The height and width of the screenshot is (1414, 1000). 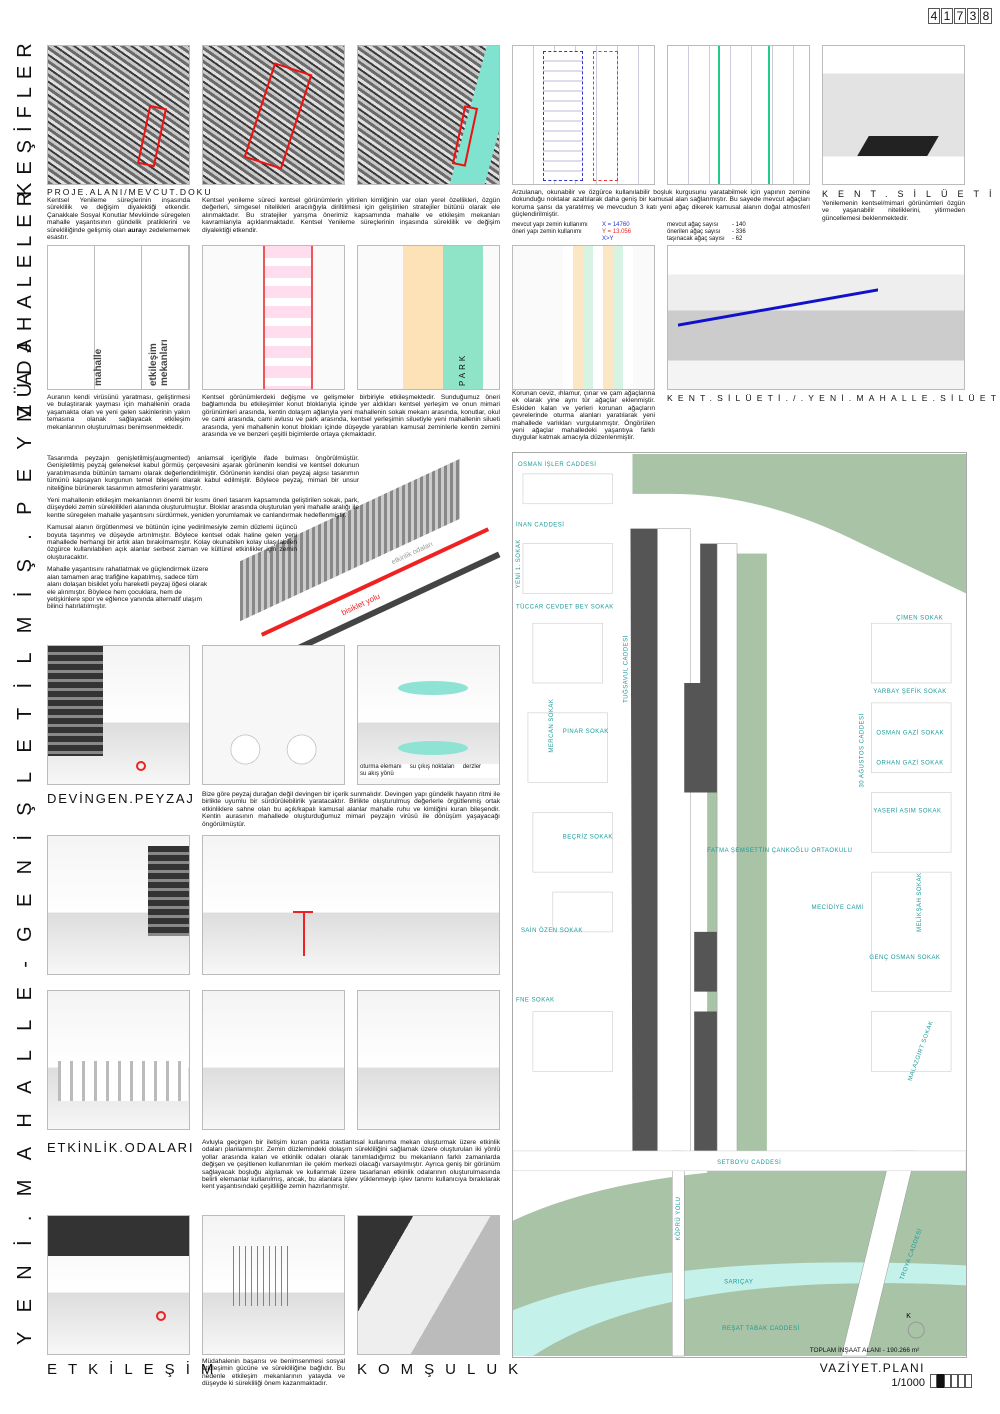 What do you see at coordinates (565, 606) in the screenshot?
I see `street-label: TÜCCAR CEVDET BEY SOKAK` at bounding box center [565, 606].